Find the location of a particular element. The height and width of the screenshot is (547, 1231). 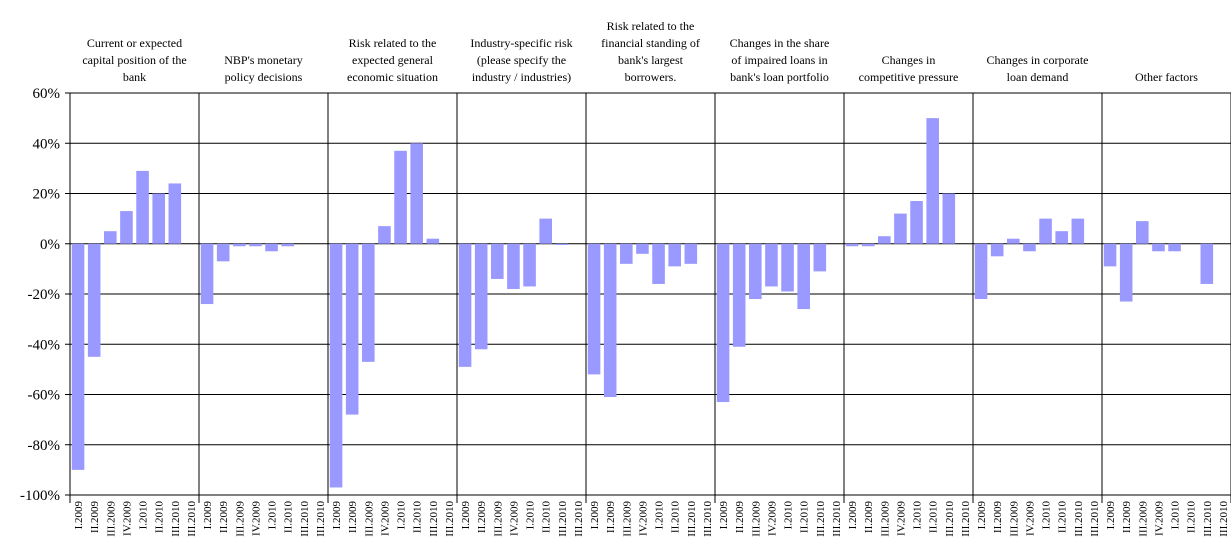

y-tick-label: -80% is located at coordinates (44, 446).